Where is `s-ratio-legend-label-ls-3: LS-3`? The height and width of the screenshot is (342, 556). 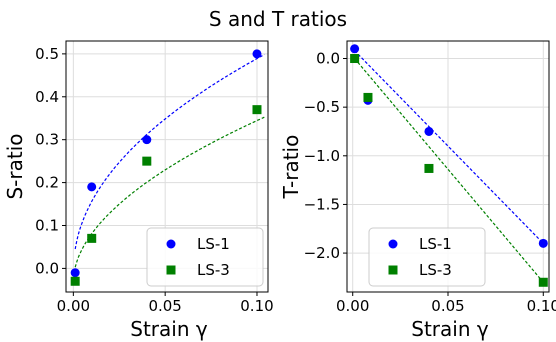 s-ratio-legend-label-ls-3: LS-3 is located at coordinates (213, 270).